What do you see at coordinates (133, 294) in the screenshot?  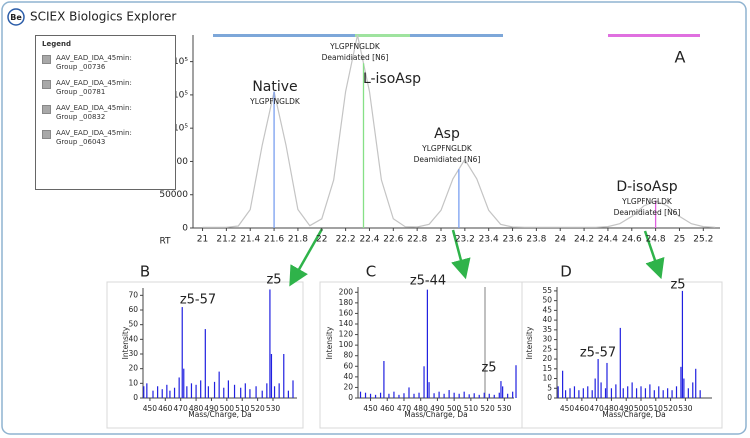 I see `y-tick-label: 70` at bounding box center [133, 294].